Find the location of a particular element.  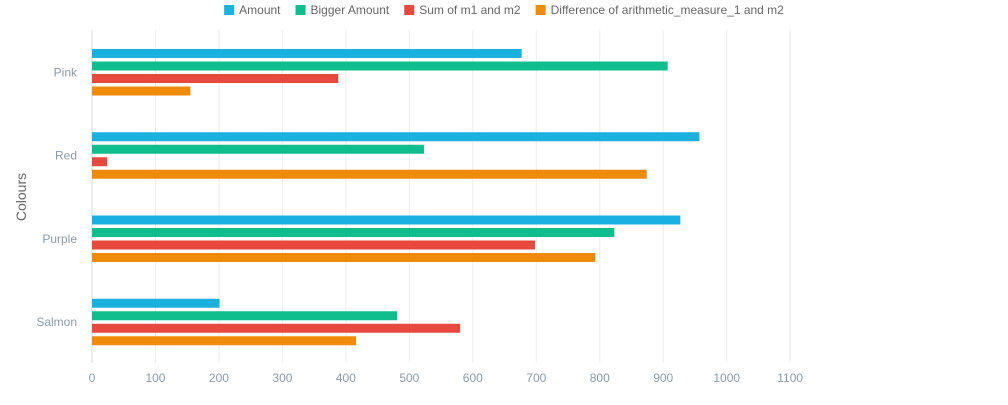

y-axis-label: Colours is located at coordinates (21, 197).